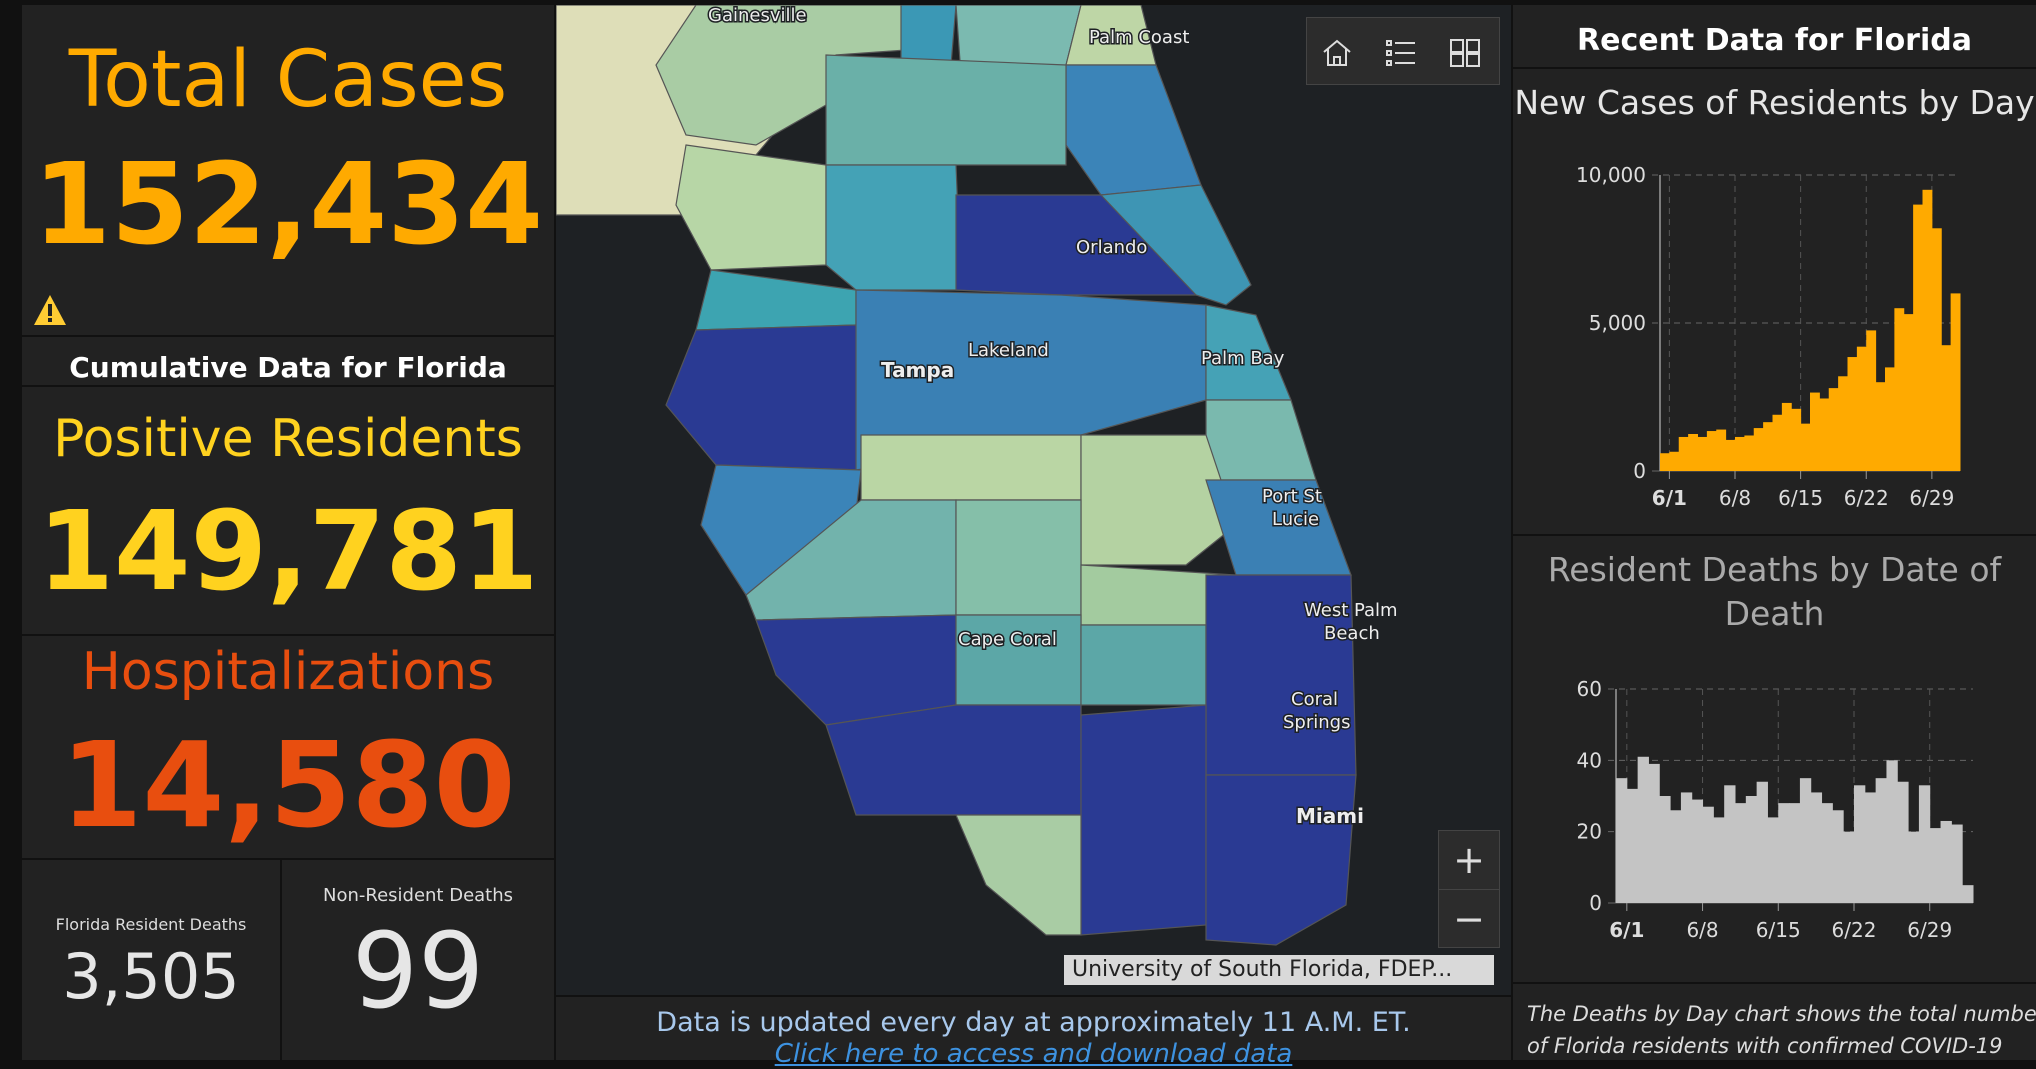 Image resolution: width=2036 pixels, height=1069 pixels. What do you see at coordinates (1352, 633) in the screenshot?
I see `map-label-beach: Beach` at bounding box center [1352, 633].